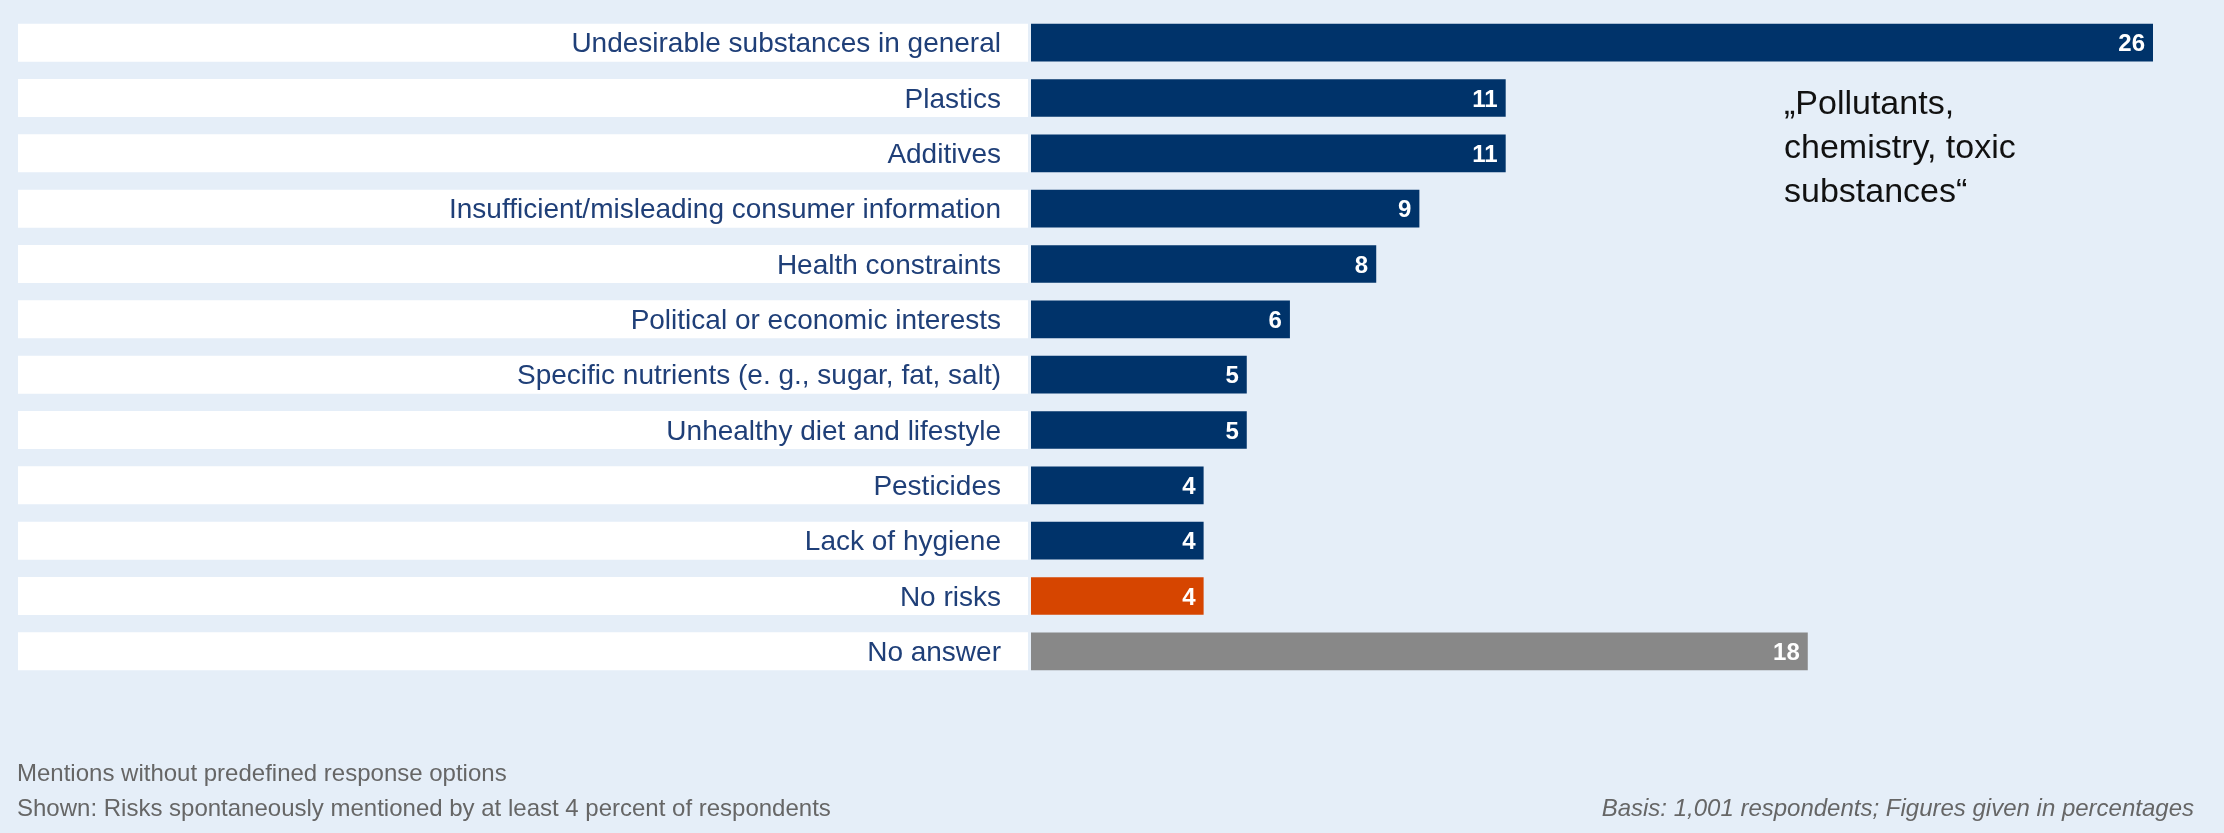 The image size is (2224, 833). I want to click on y-tick-label: Pesticides, so click(937, 485).